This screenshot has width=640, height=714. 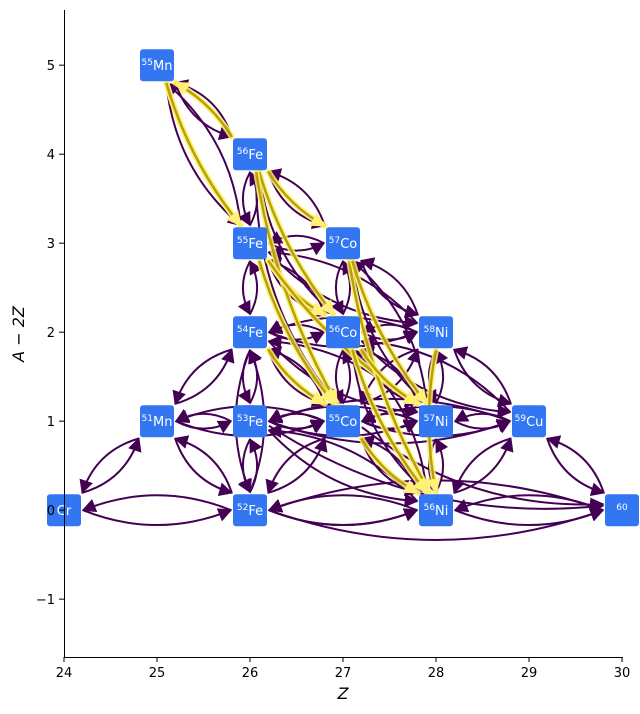 I want to click on reaction-edge-fe55-fe54, so click(x=244, y=288).